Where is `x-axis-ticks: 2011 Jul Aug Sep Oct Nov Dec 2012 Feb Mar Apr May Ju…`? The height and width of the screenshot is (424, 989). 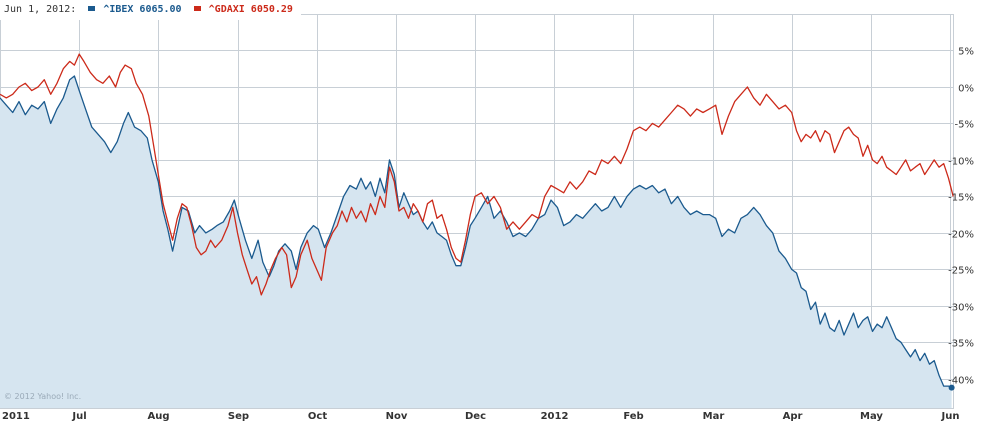 x-axis-ticks: 2011 Jul Aug Sep Oct Nov Dec 2012 Feb Mar Apr May Ju… is located at coordinates (480, 416).